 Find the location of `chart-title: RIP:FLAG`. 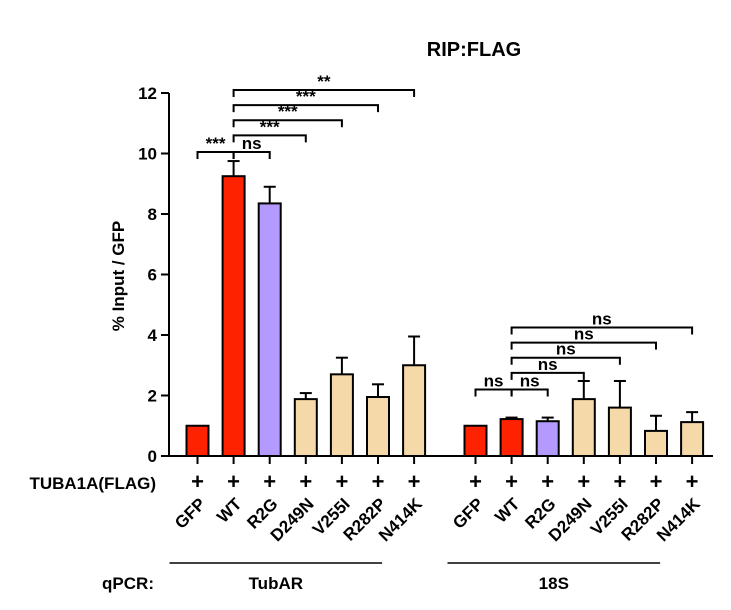

chart-title: RIP:FLAG is located at coordinates (474, 50).